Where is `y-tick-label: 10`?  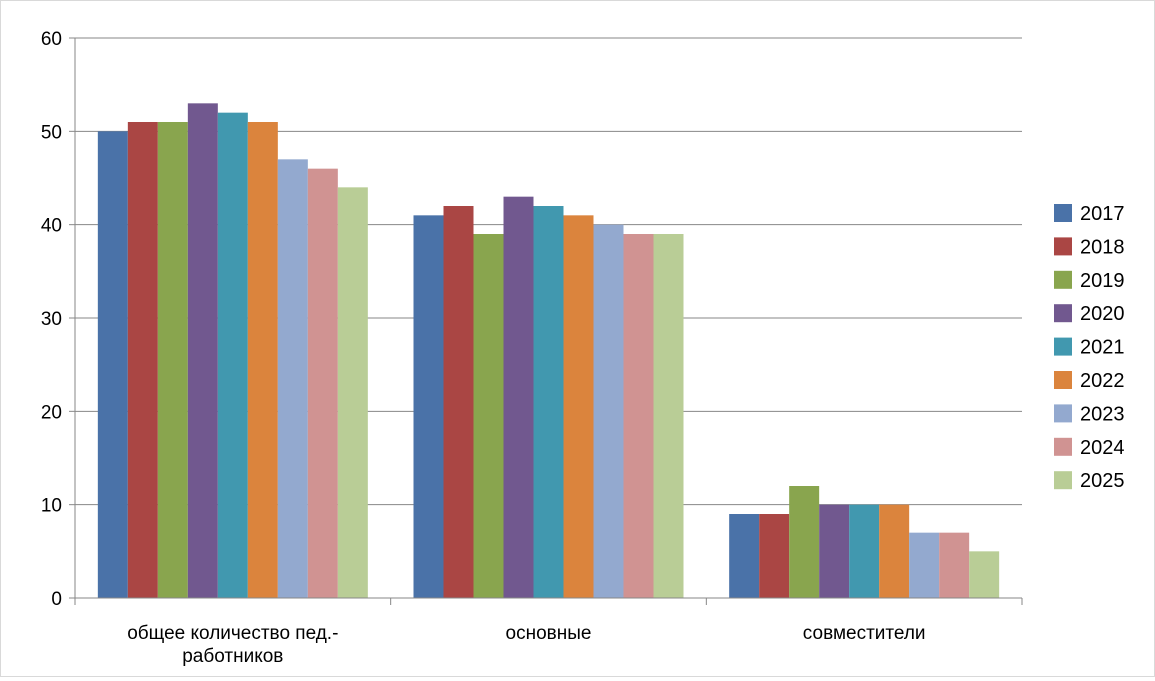
y-tick-label: 10 is located at coordinates (51, 506).